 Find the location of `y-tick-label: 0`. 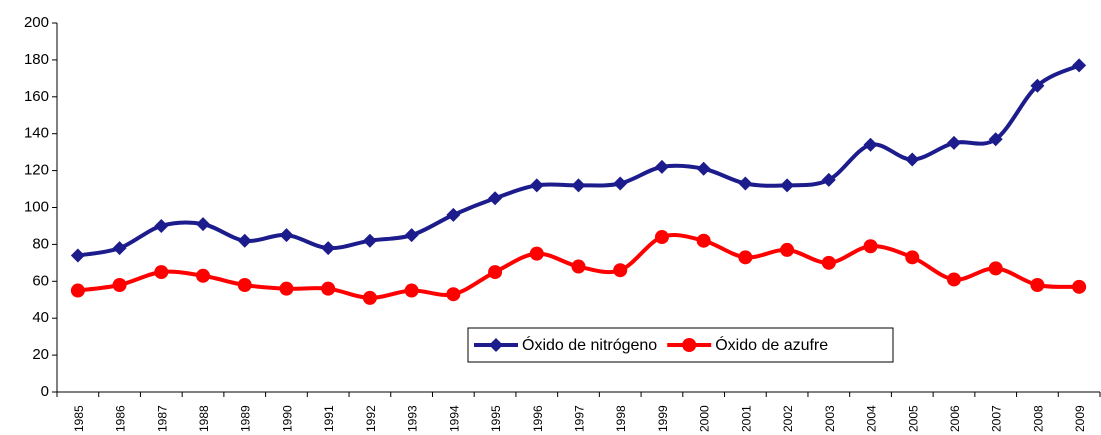

y-tick-label: 0 is located at coordinates (45, 391).